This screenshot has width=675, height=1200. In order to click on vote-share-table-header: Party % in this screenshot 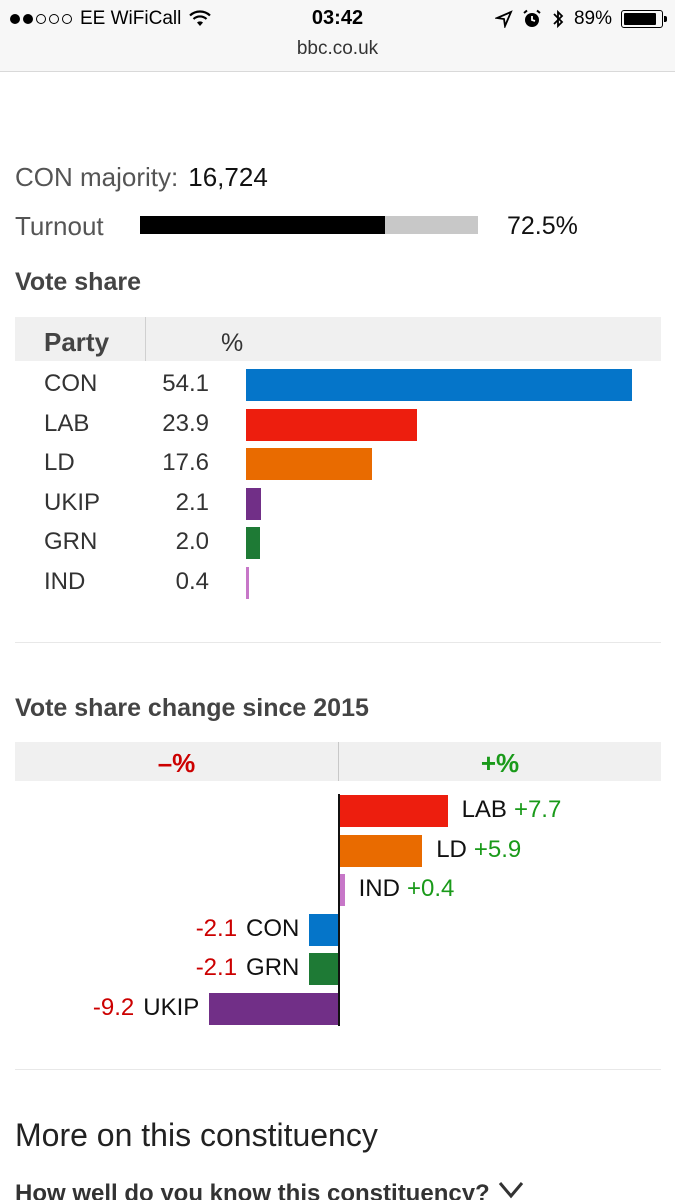, I will do `click(338, 339)`.